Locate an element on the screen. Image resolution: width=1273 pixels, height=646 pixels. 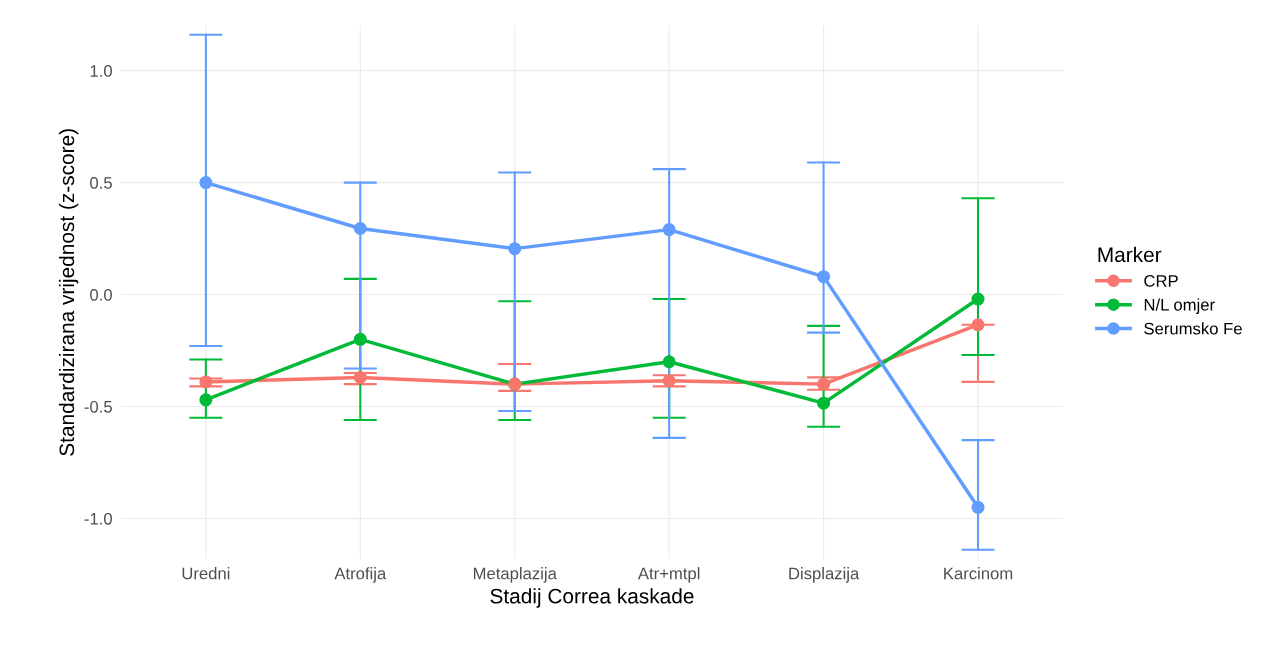
legend-title: Marker is located at coordinates (1130, 254).